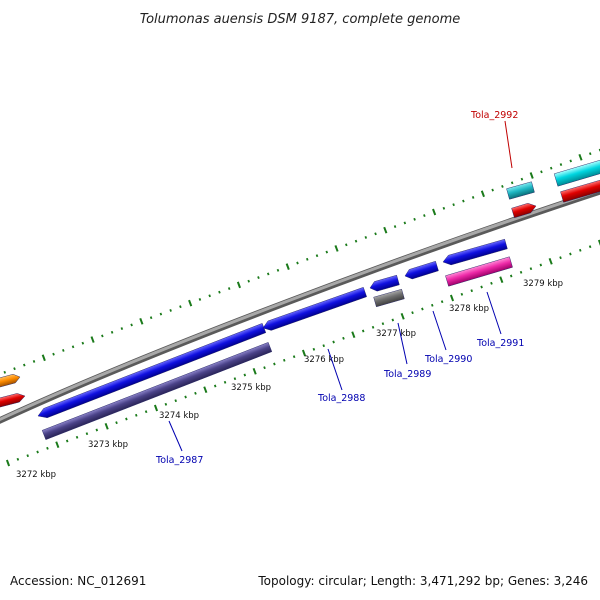  I want to click on cyan-gene-right-body, so click(576, 172).